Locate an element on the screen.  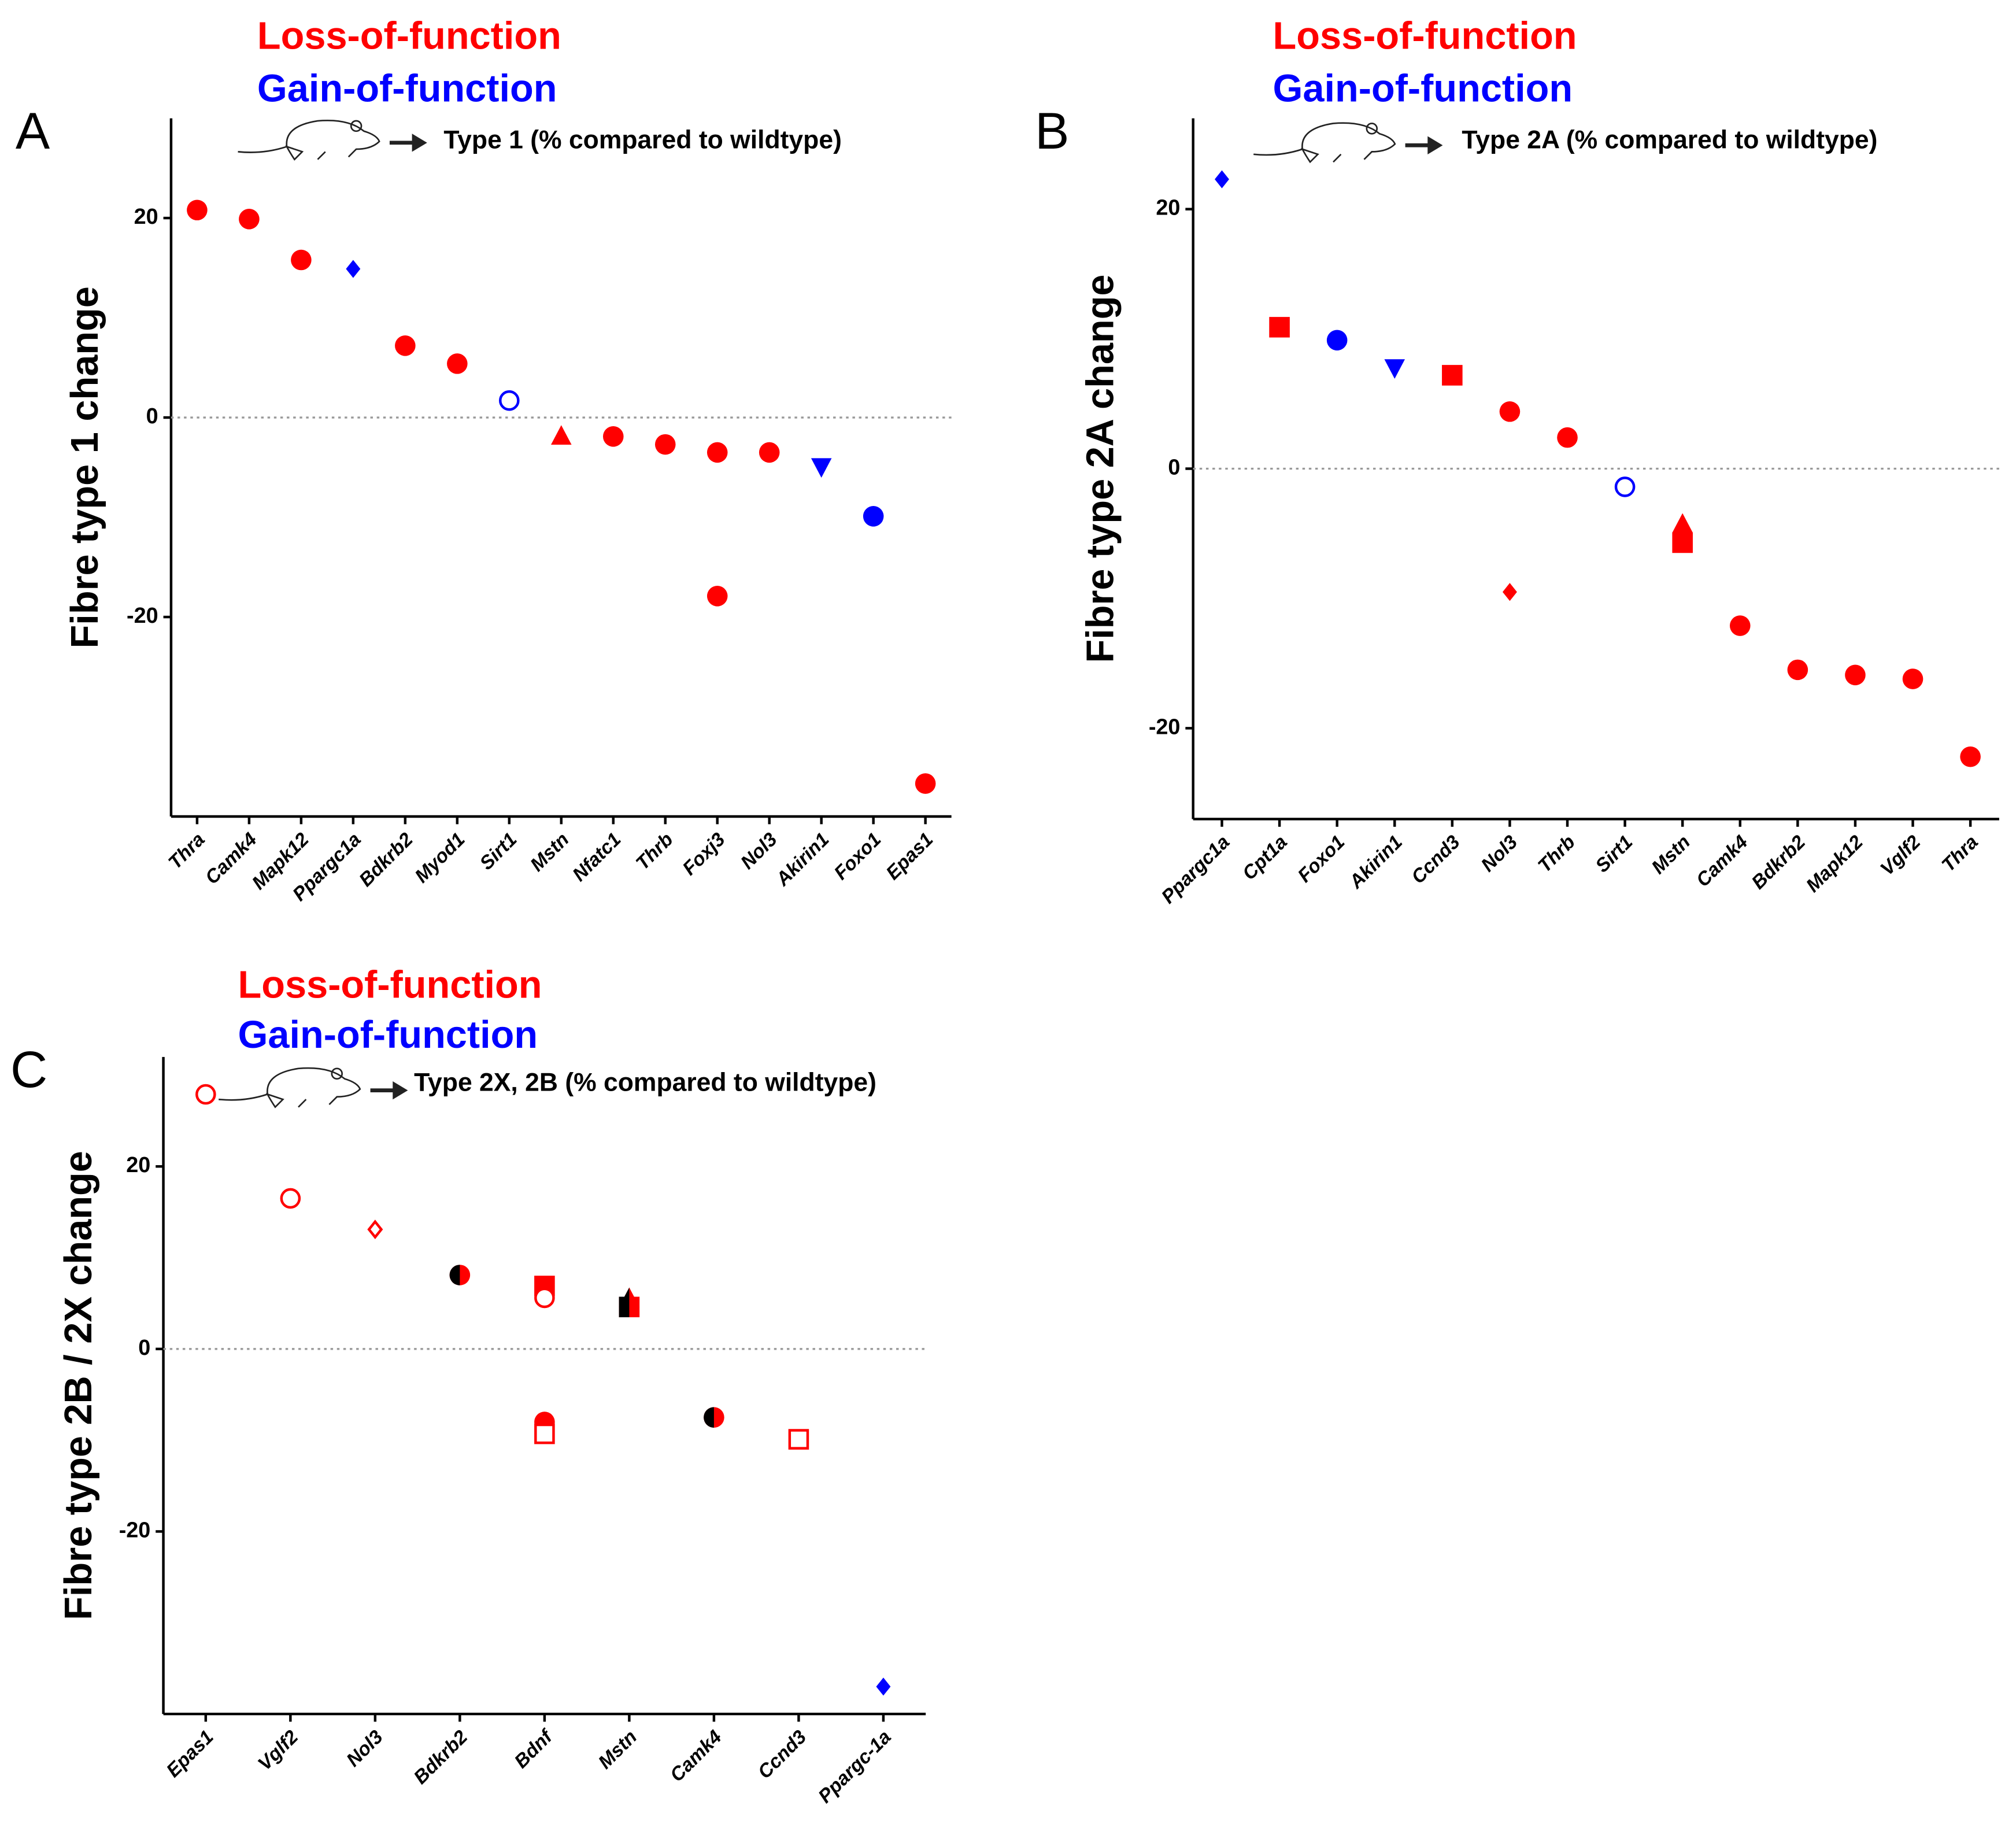
x-tick-label: Ppargc1a is located at coordinates (1195, 870).